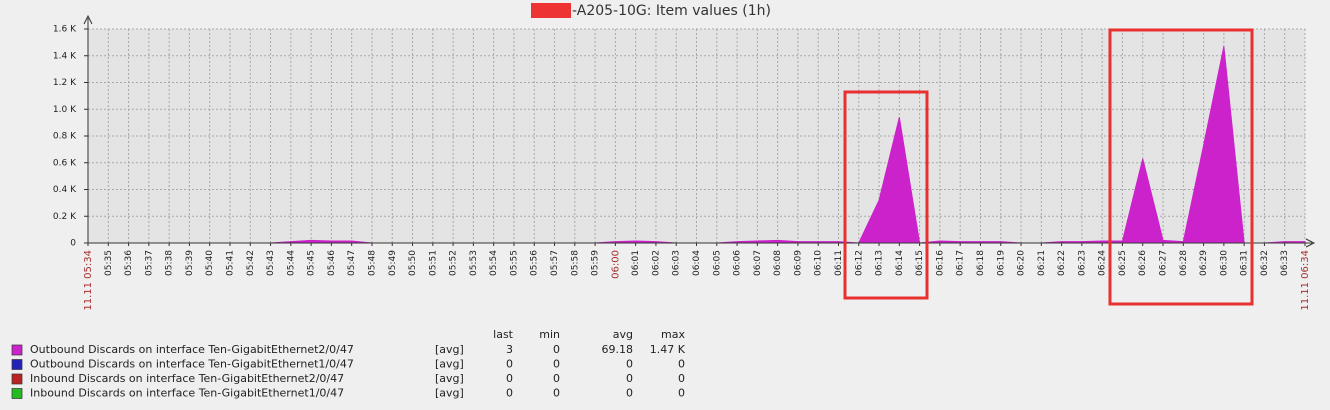 Image resolution: width=1330 pixels, height=410 pixels. What do you see at coordinates (1245, 263) in the screenshot?
I see `x-tick-label: 06:31` at bounding box center [1245, 263].